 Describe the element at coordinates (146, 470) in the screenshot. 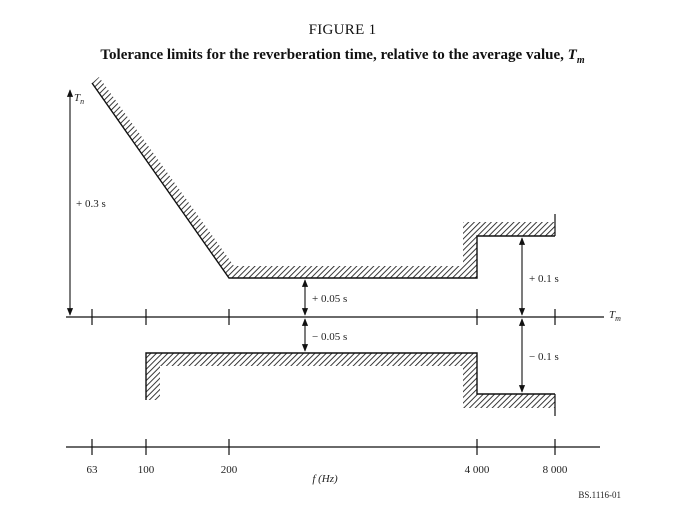

I see `freq-tick-100: 100` at that location.